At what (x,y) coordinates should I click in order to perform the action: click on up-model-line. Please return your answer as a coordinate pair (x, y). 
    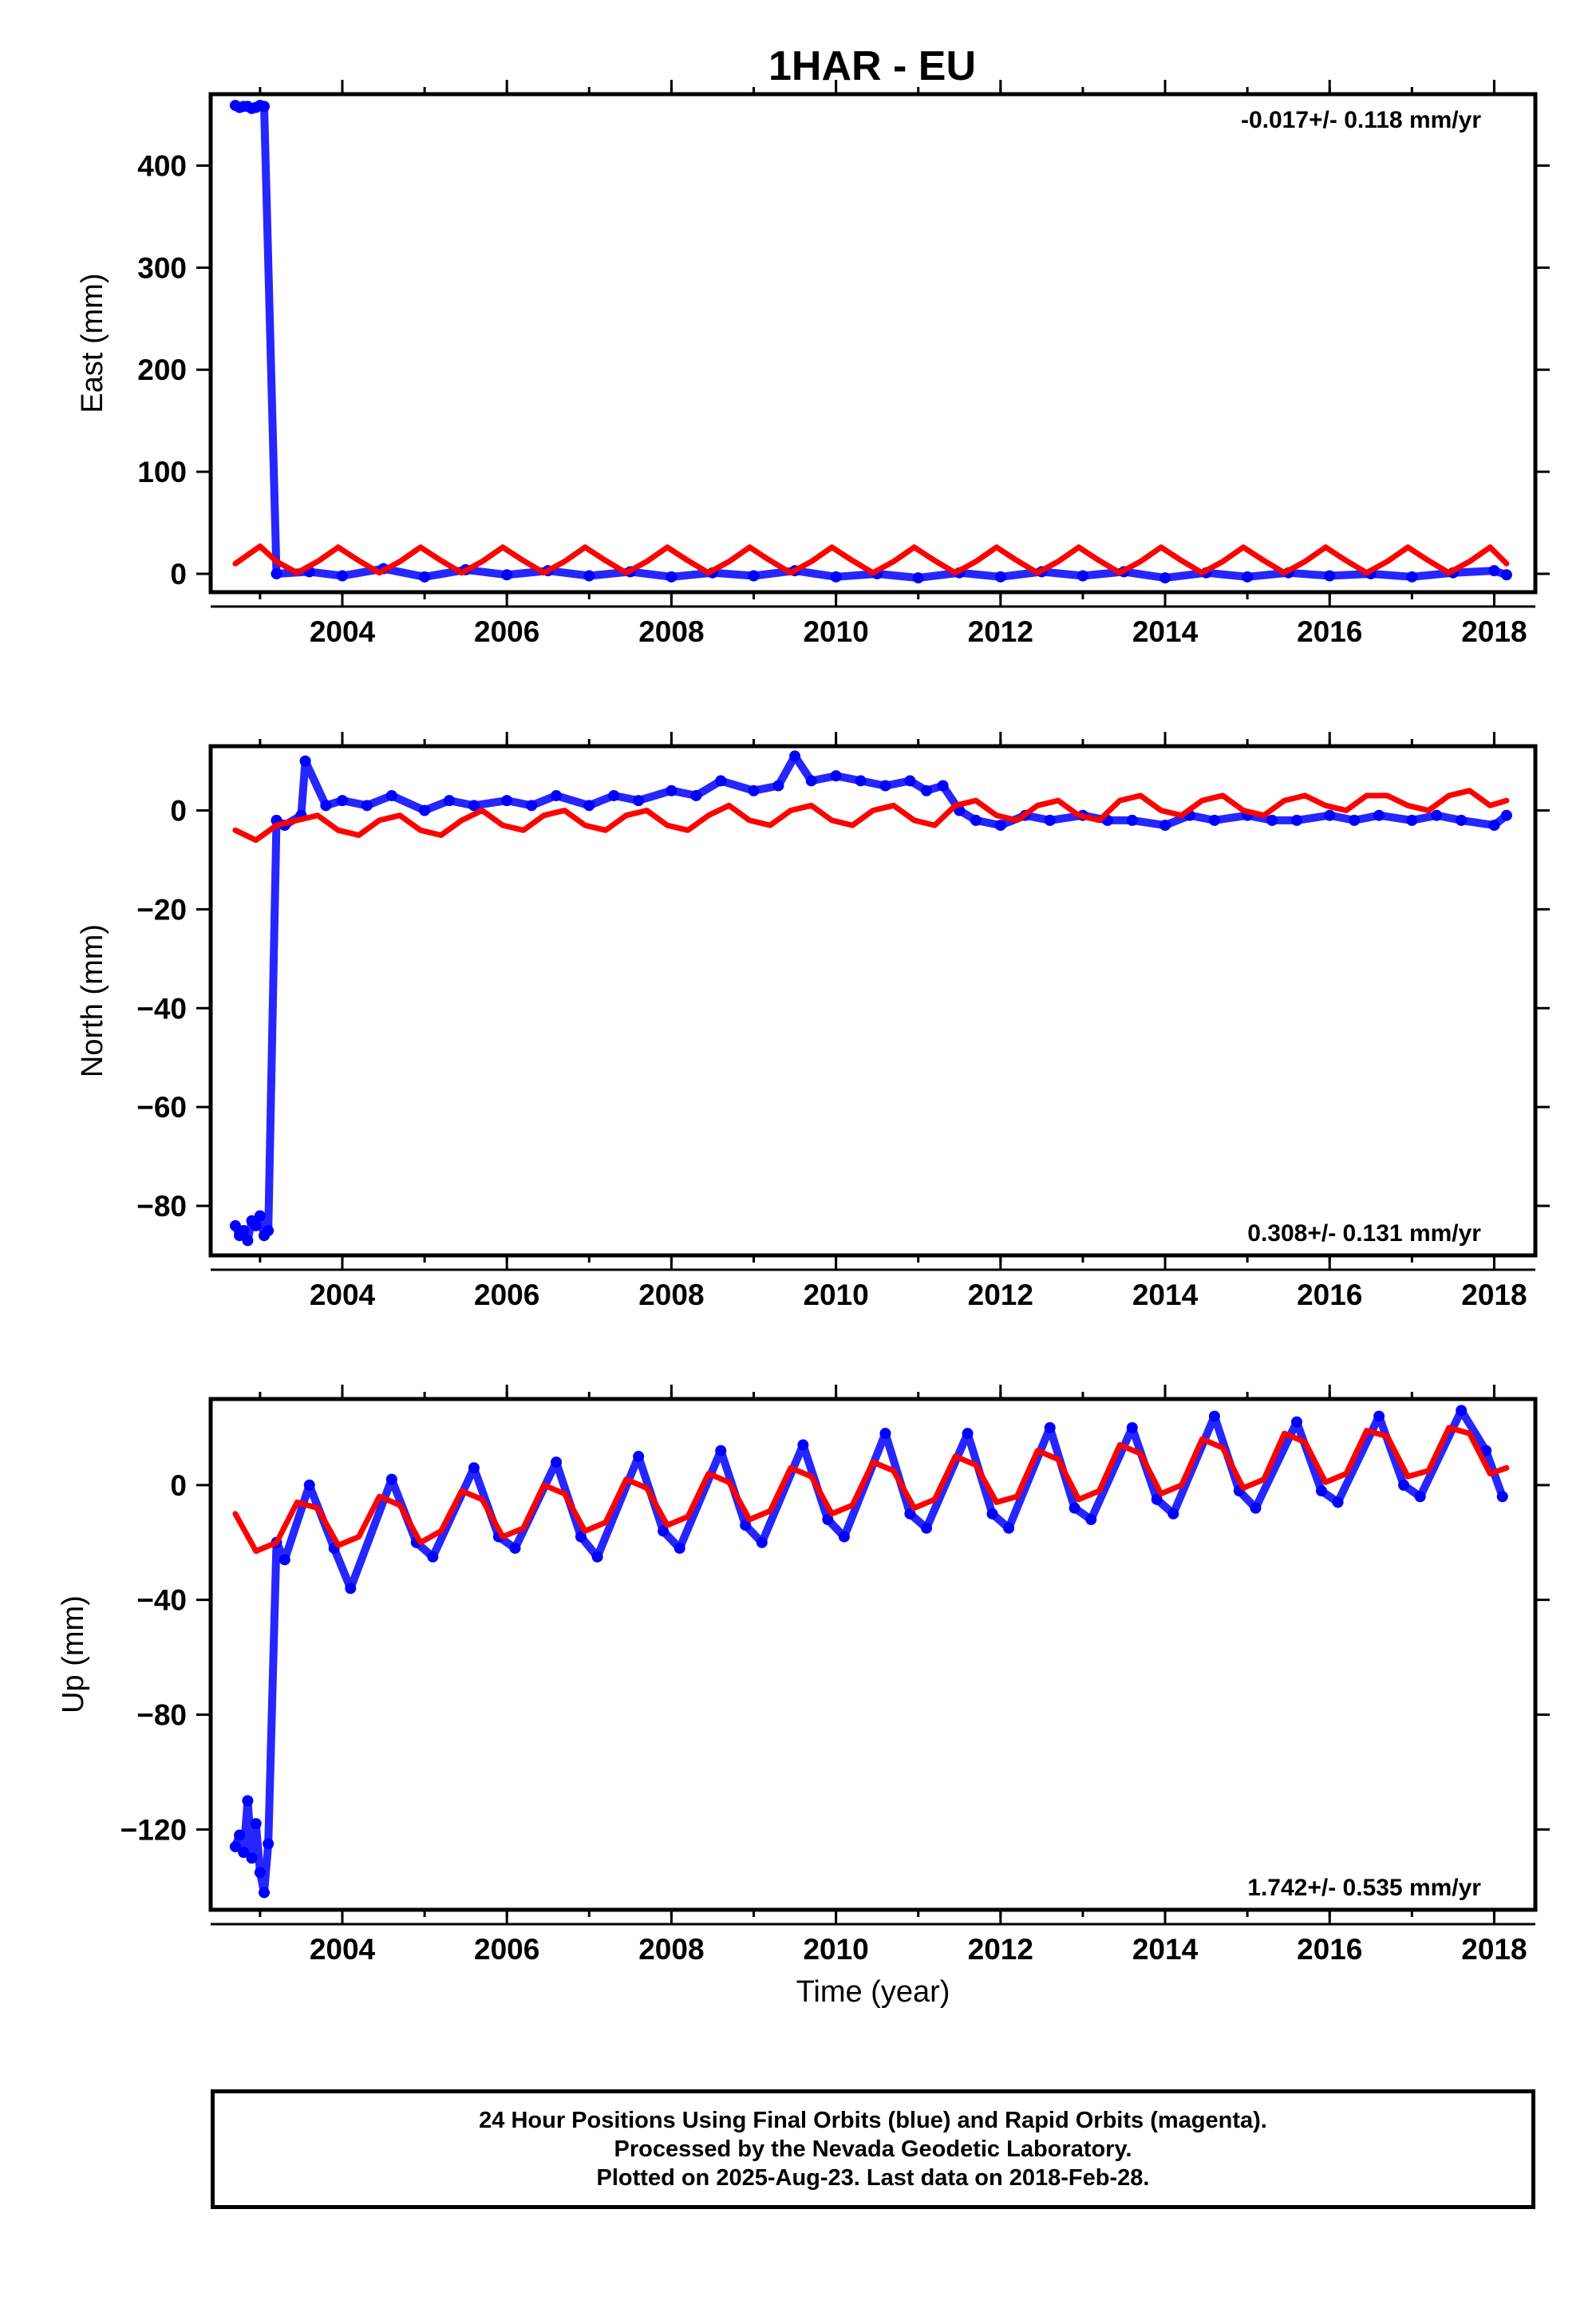
    Looking at the image, I should click on (871, 1490).